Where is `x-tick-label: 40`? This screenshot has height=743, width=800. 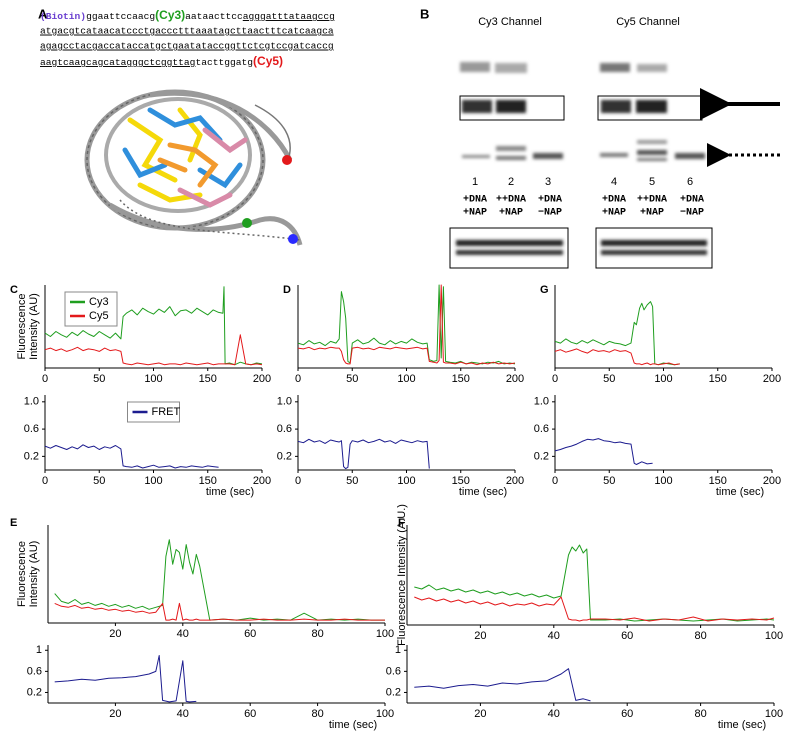 x-tick-label: 40 is located at coordinates (554, 636).